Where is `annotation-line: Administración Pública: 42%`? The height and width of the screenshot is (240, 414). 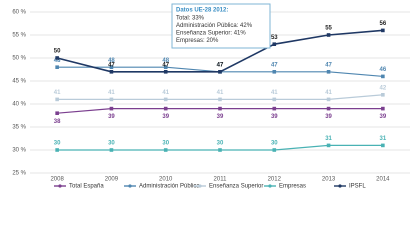 annotation-line: Administración Pública: 42% is located at coordinates (214, 26).